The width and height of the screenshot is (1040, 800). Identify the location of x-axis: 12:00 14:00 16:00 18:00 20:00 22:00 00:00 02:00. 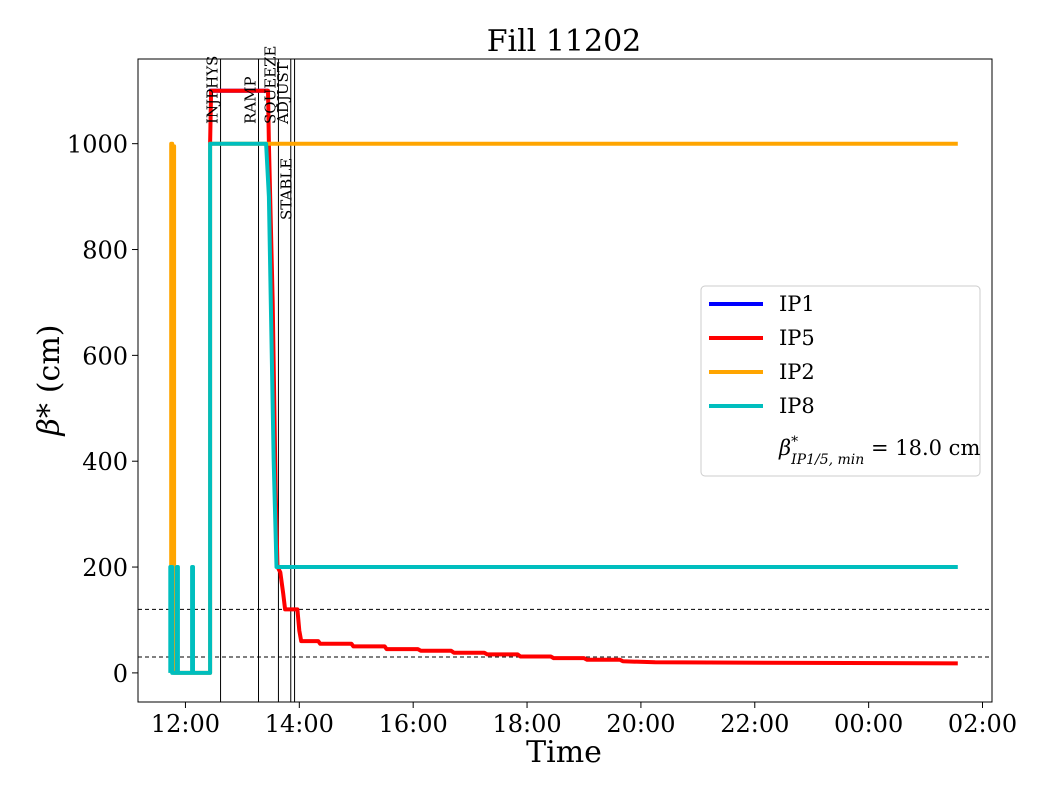
(584, 720).